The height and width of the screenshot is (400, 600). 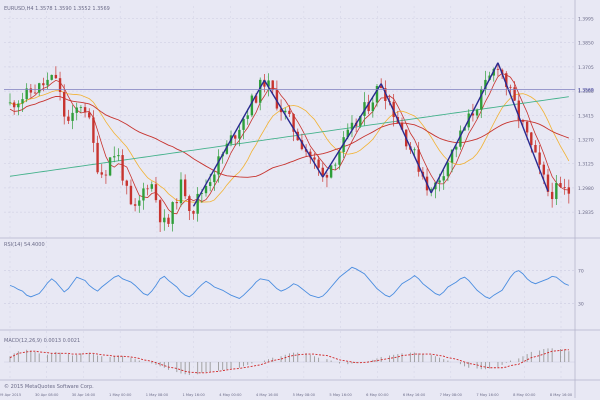 I want to click on osc-title: MACD(12,26,9) 0.0013 0.0021, so click(x=42, y=341).